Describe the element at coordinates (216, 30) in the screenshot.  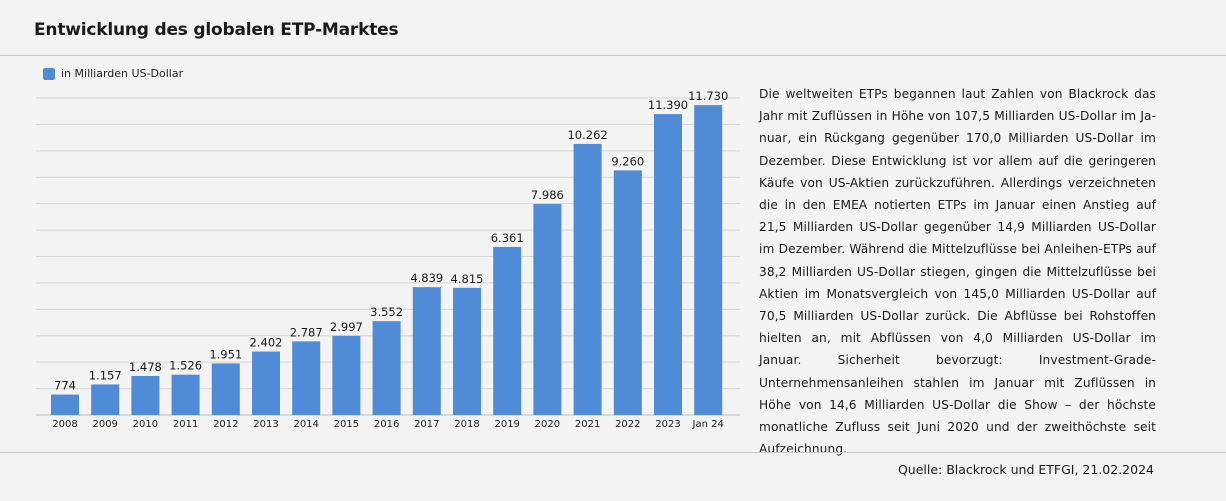
I see `chart-title: Entwicklung des globalen ETP-Marktes` at that location.